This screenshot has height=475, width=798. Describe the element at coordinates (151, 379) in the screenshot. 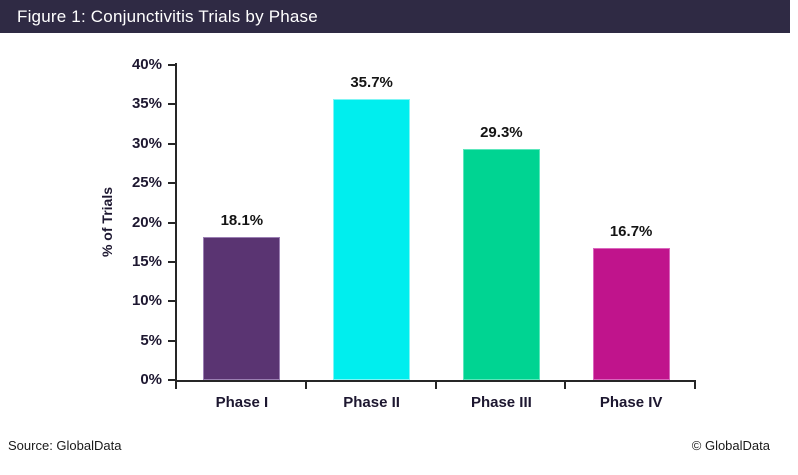

I see `y-tick-label: 0%` at that location.